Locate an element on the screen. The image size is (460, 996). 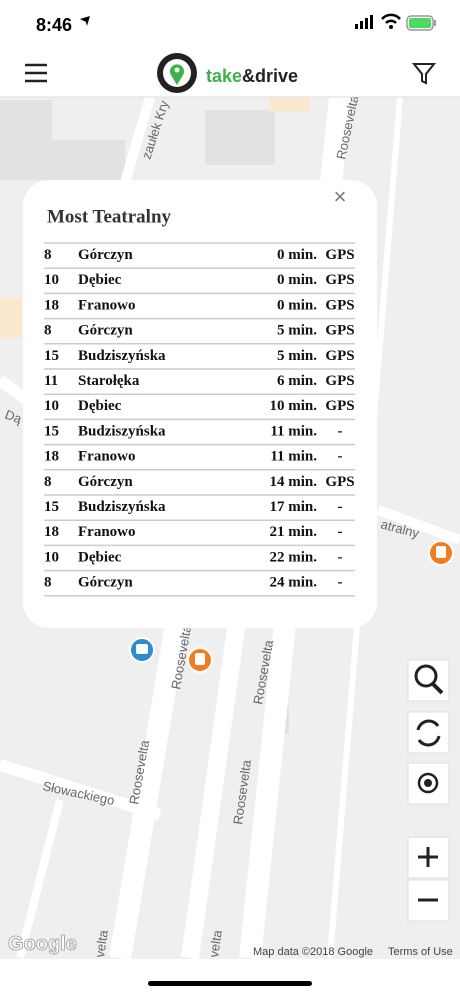
refresh-button is located at coordinates (428, 732).